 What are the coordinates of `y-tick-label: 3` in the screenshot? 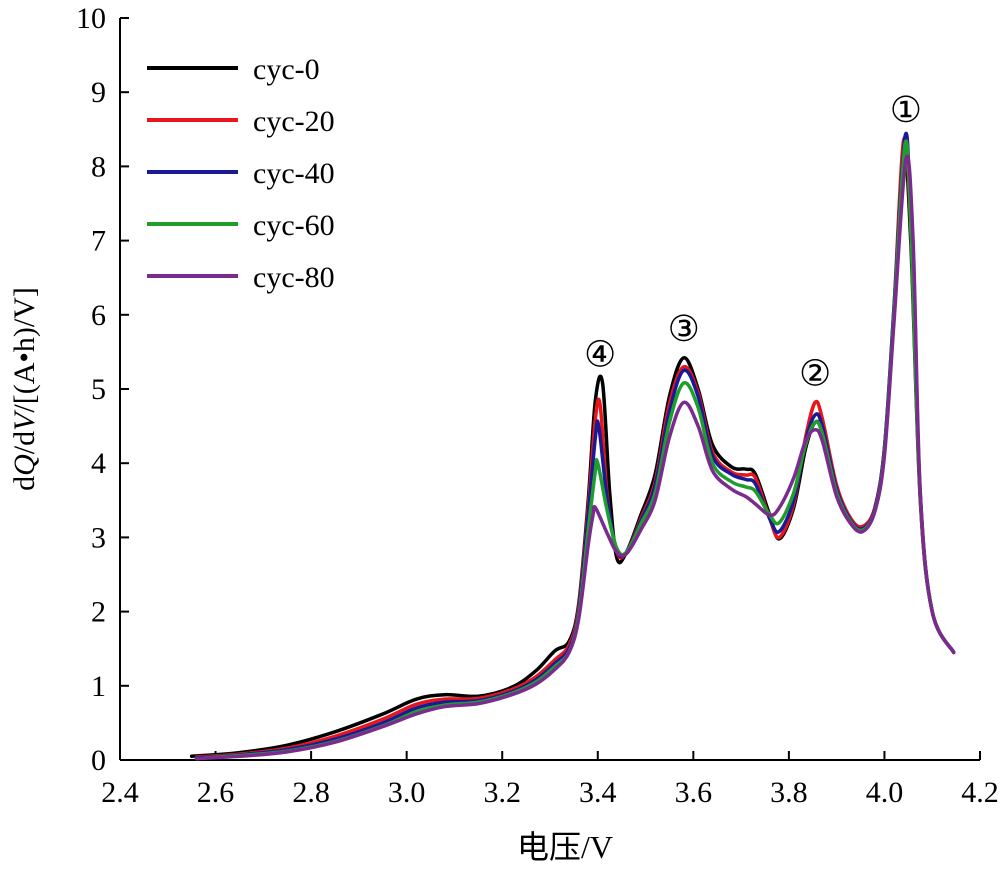 It's located at (98, 537).